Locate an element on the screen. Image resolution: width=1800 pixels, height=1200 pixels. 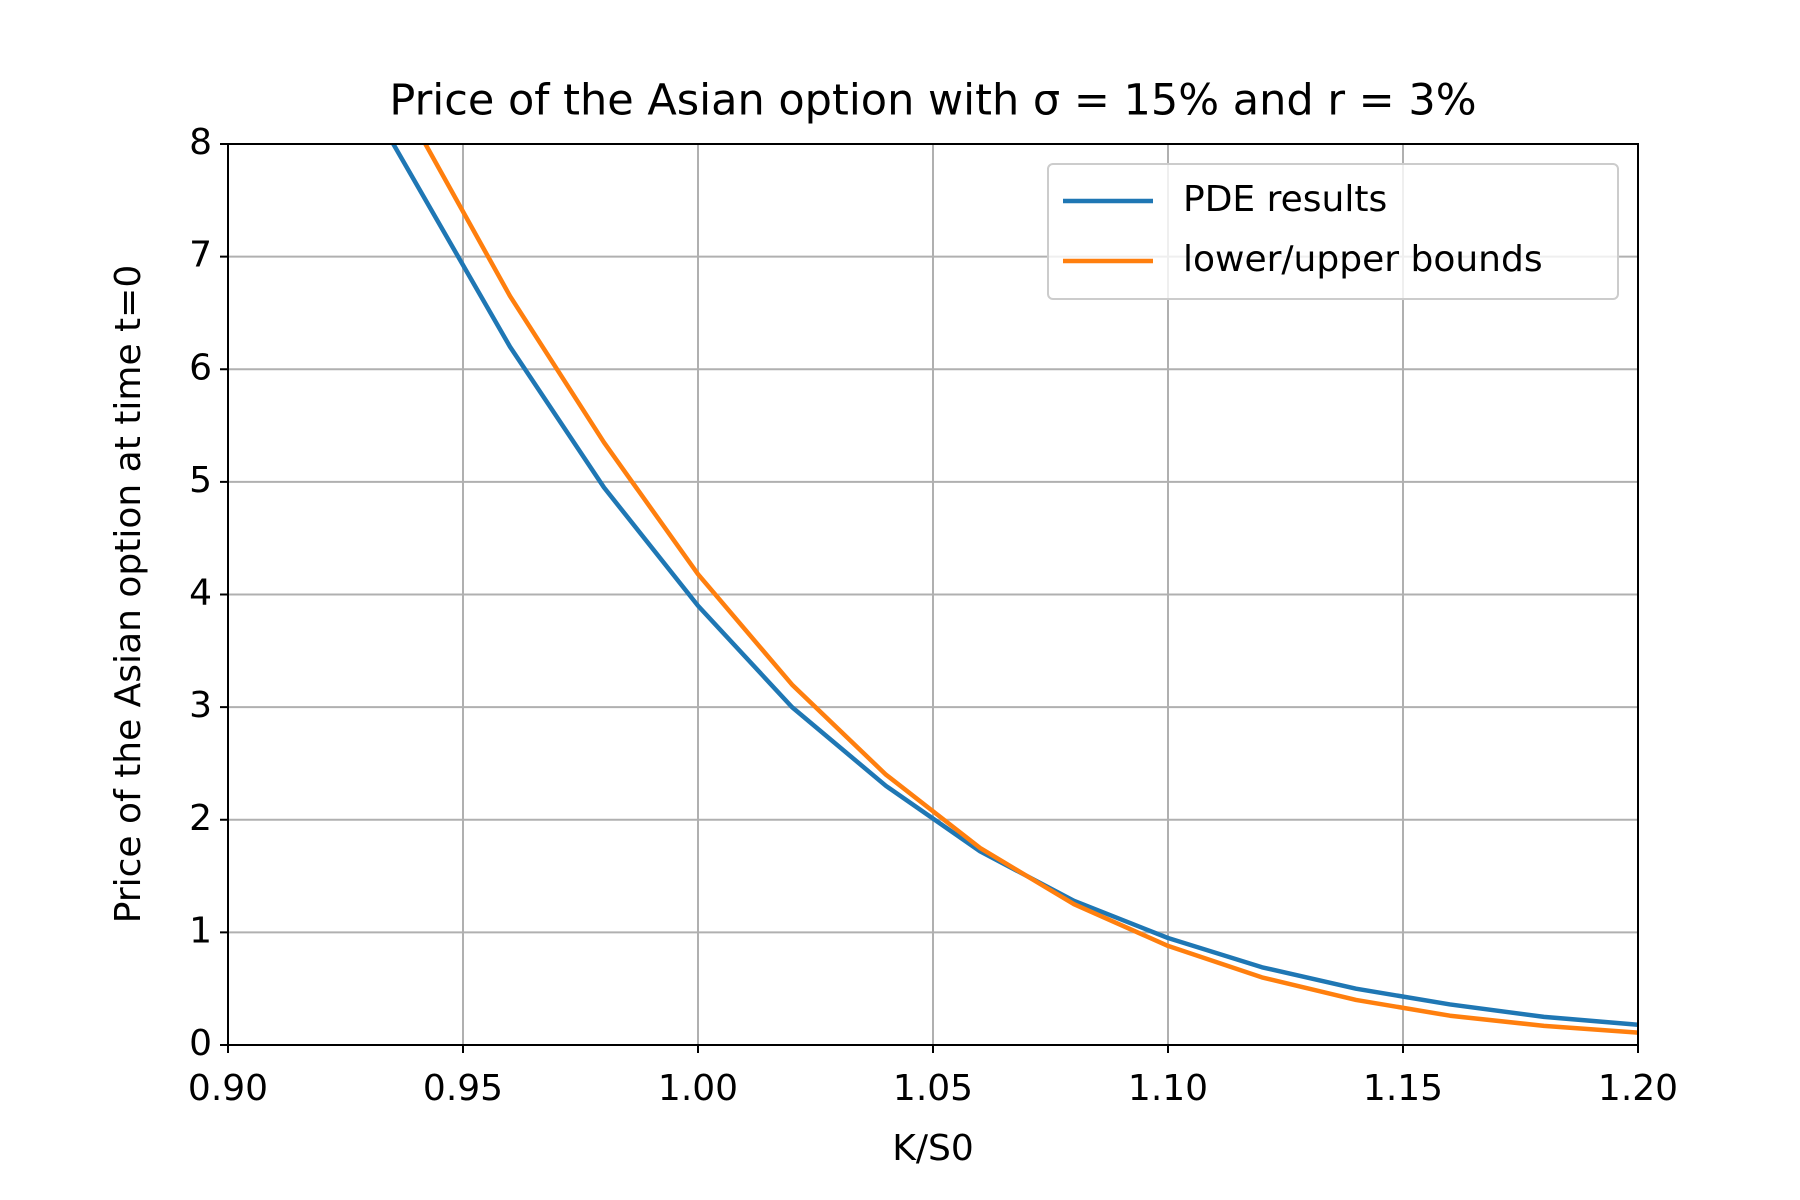
y-tick-label: 0 is located at coordinates (200, 1043).